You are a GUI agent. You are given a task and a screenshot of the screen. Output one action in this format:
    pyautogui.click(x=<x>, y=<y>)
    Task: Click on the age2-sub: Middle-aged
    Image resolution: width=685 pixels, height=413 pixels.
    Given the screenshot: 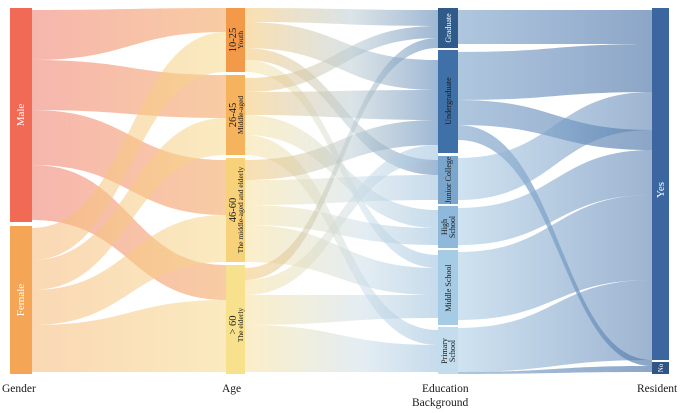 What is the action you would take?
    pyautogui.click(x=240, y=115)
    